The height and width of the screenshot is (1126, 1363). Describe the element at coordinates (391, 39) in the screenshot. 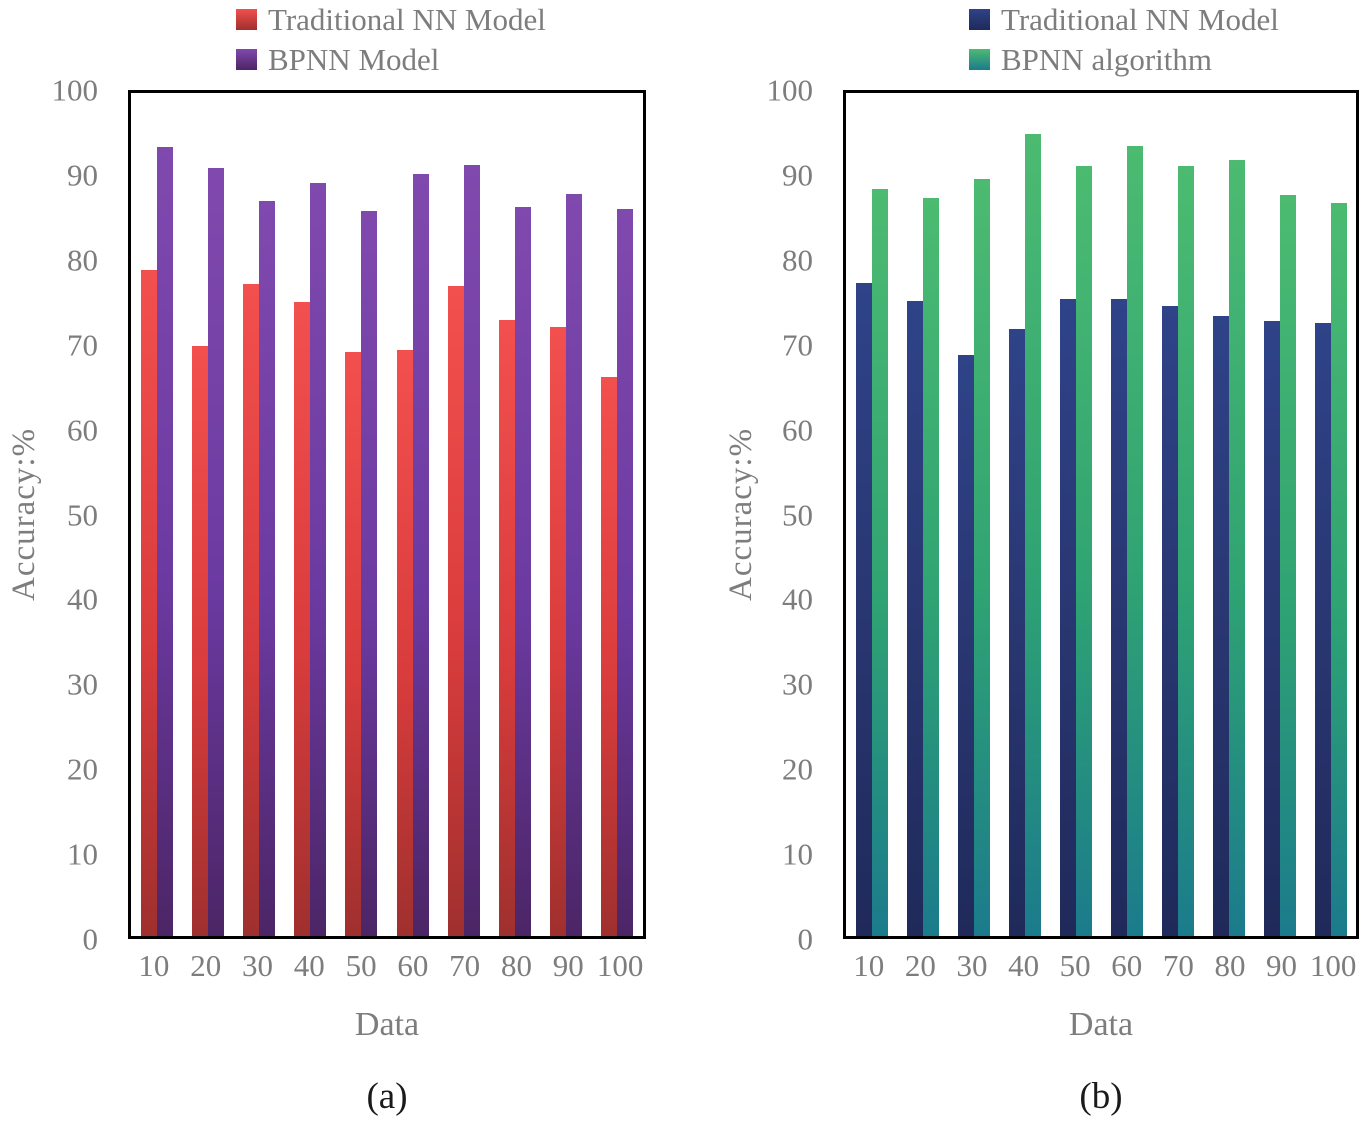

I see `legend: Traditional NN Model BPNN Model` at that location.